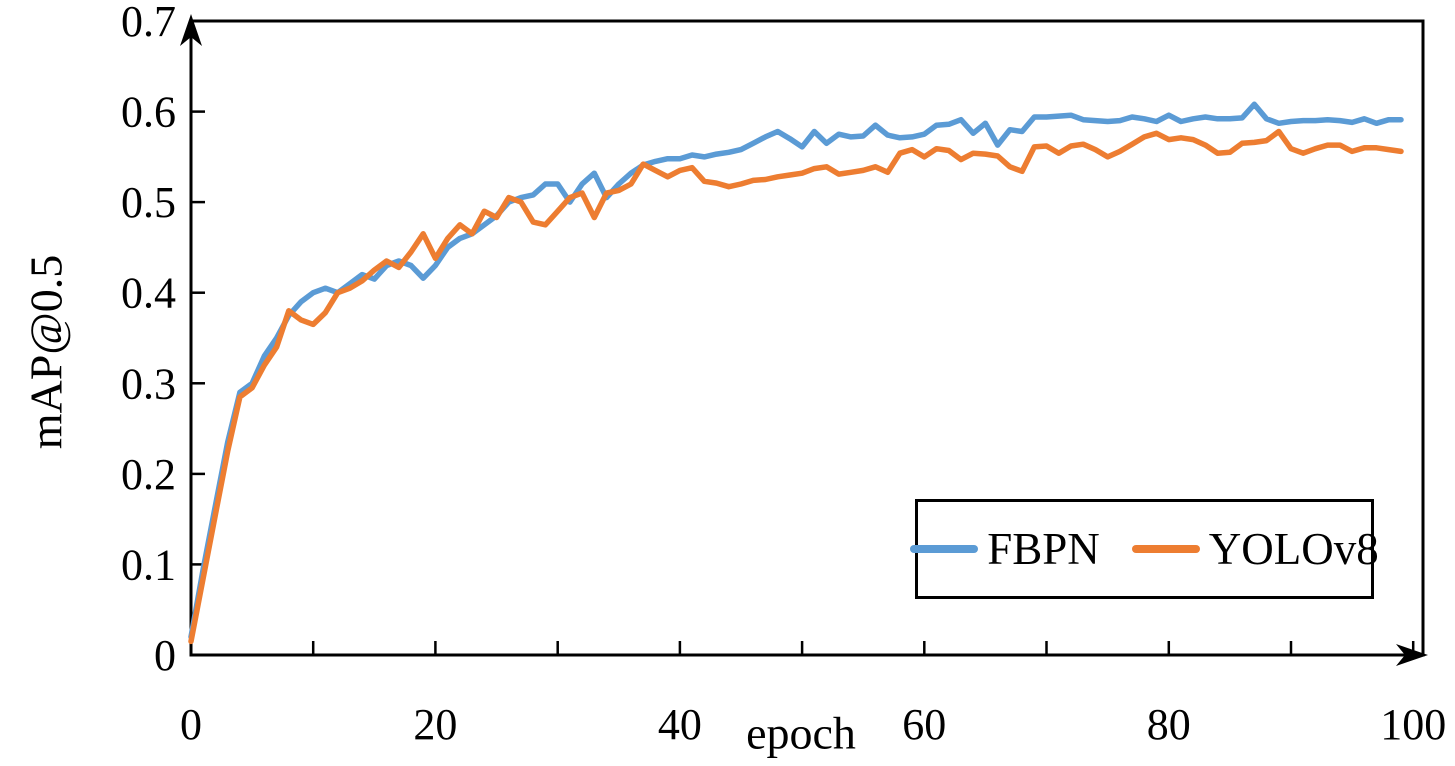 The image size is (1455, 766). Describe the element at coordinates (165, 655) in the screenshot. I see `y-tick-label: 0` at that location.